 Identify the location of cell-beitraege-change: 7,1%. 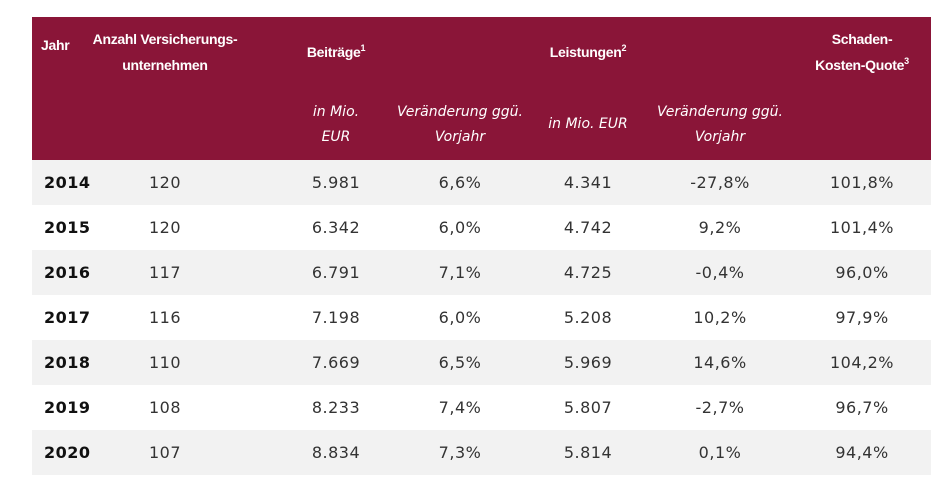
(460, 272).